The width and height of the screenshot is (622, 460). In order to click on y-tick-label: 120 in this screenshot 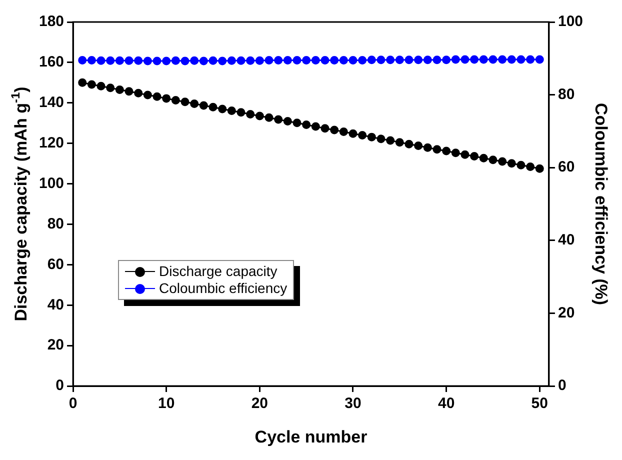, I will do `click(51, 143)`.